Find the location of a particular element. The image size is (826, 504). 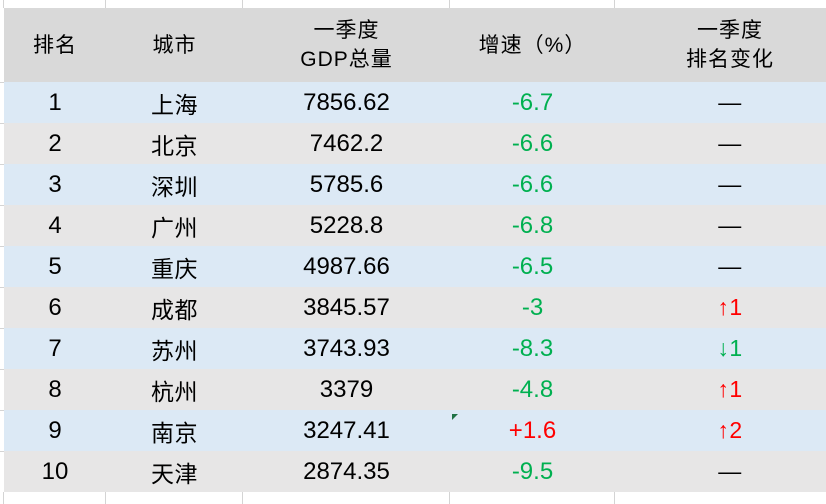

cell-growth: -4.8 is located at coordinates (532, 389).